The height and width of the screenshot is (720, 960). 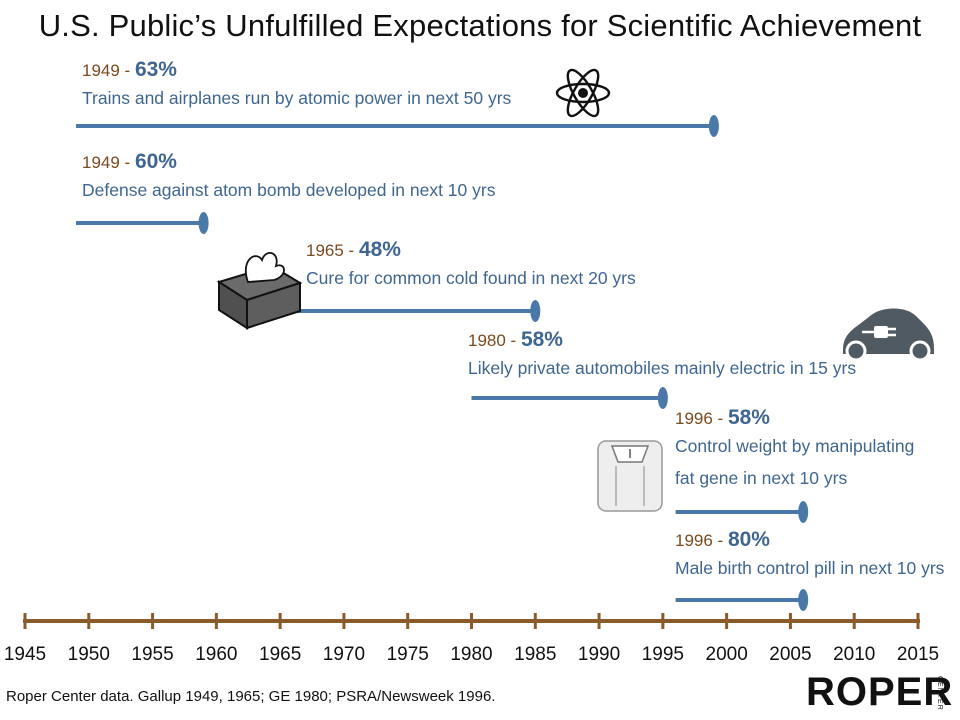 I want to click on tick-label: 1965, so click(x=280, y=654).